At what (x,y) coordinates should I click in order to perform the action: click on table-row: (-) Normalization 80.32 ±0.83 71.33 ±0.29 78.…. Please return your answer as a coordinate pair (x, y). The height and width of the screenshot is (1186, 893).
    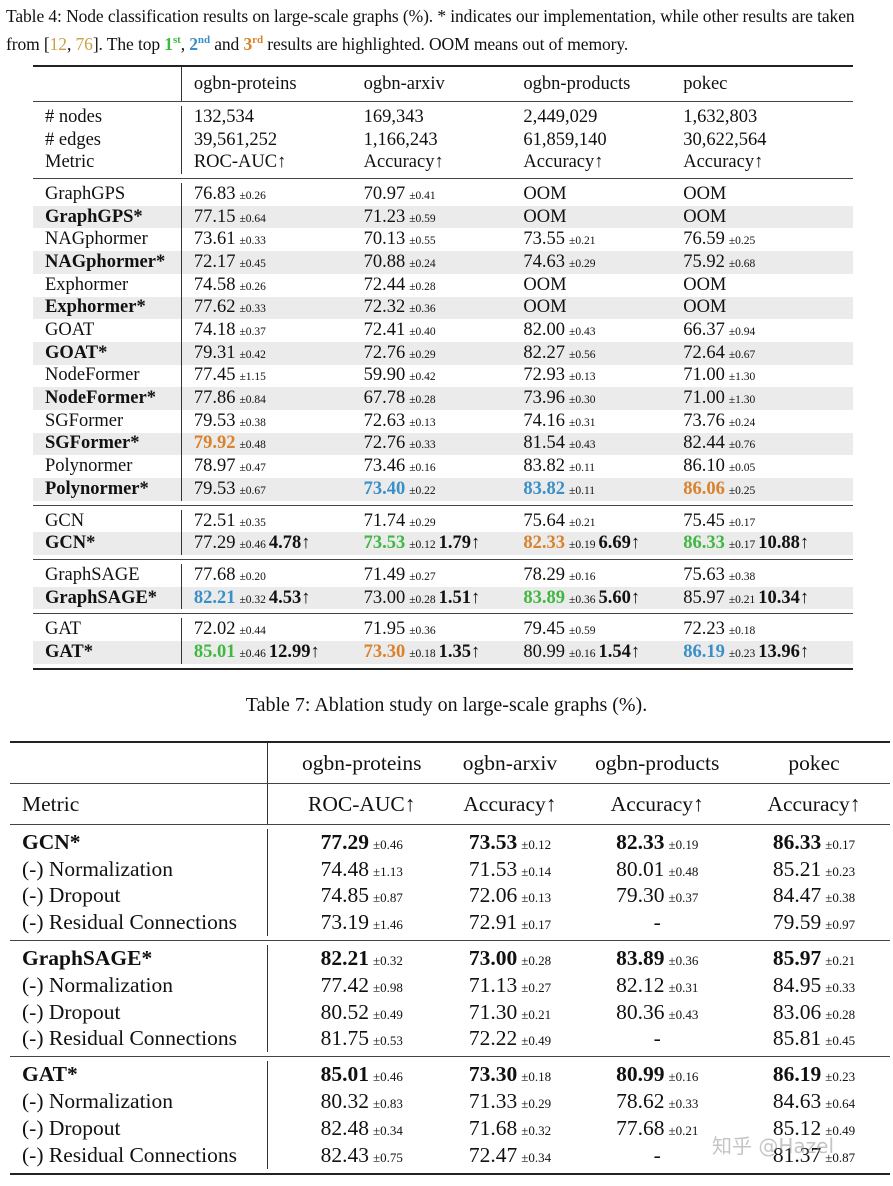
    Looking at the image, I should click on (450, 1101).